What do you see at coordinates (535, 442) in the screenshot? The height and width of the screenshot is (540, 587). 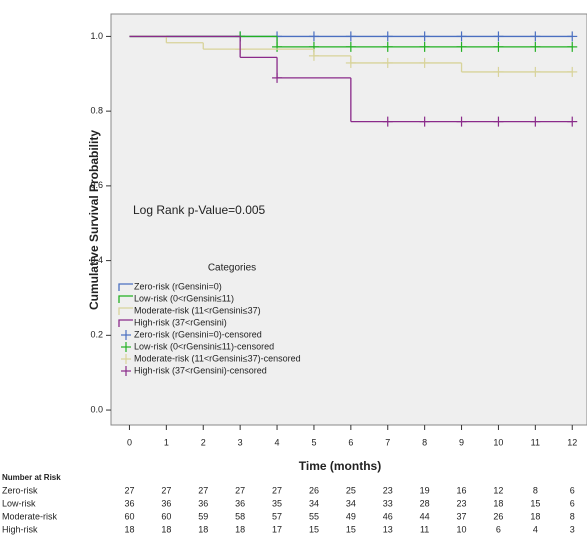 I see `x-tick-label: 11` at bounding box center [535, 442].